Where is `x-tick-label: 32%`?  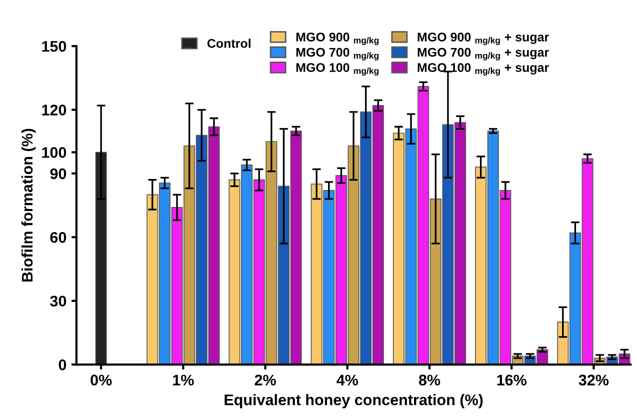
x-tick-label: 32% is located at coordinates (593, 380).